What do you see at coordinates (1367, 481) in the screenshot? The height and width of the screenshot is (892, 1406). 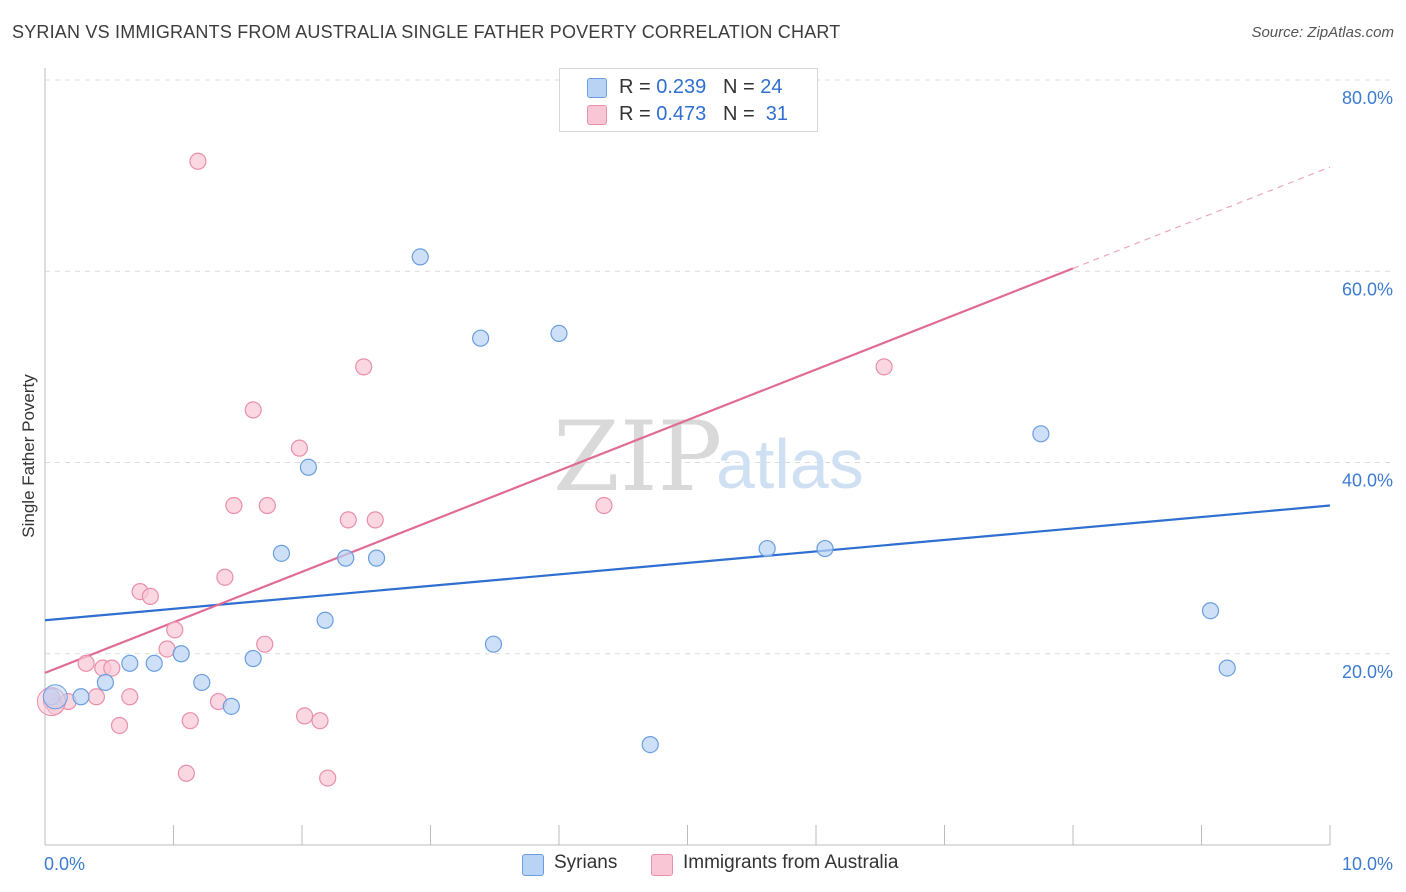 I see `y-tick-label: 40.0%` at bounding box center [1367, 481].